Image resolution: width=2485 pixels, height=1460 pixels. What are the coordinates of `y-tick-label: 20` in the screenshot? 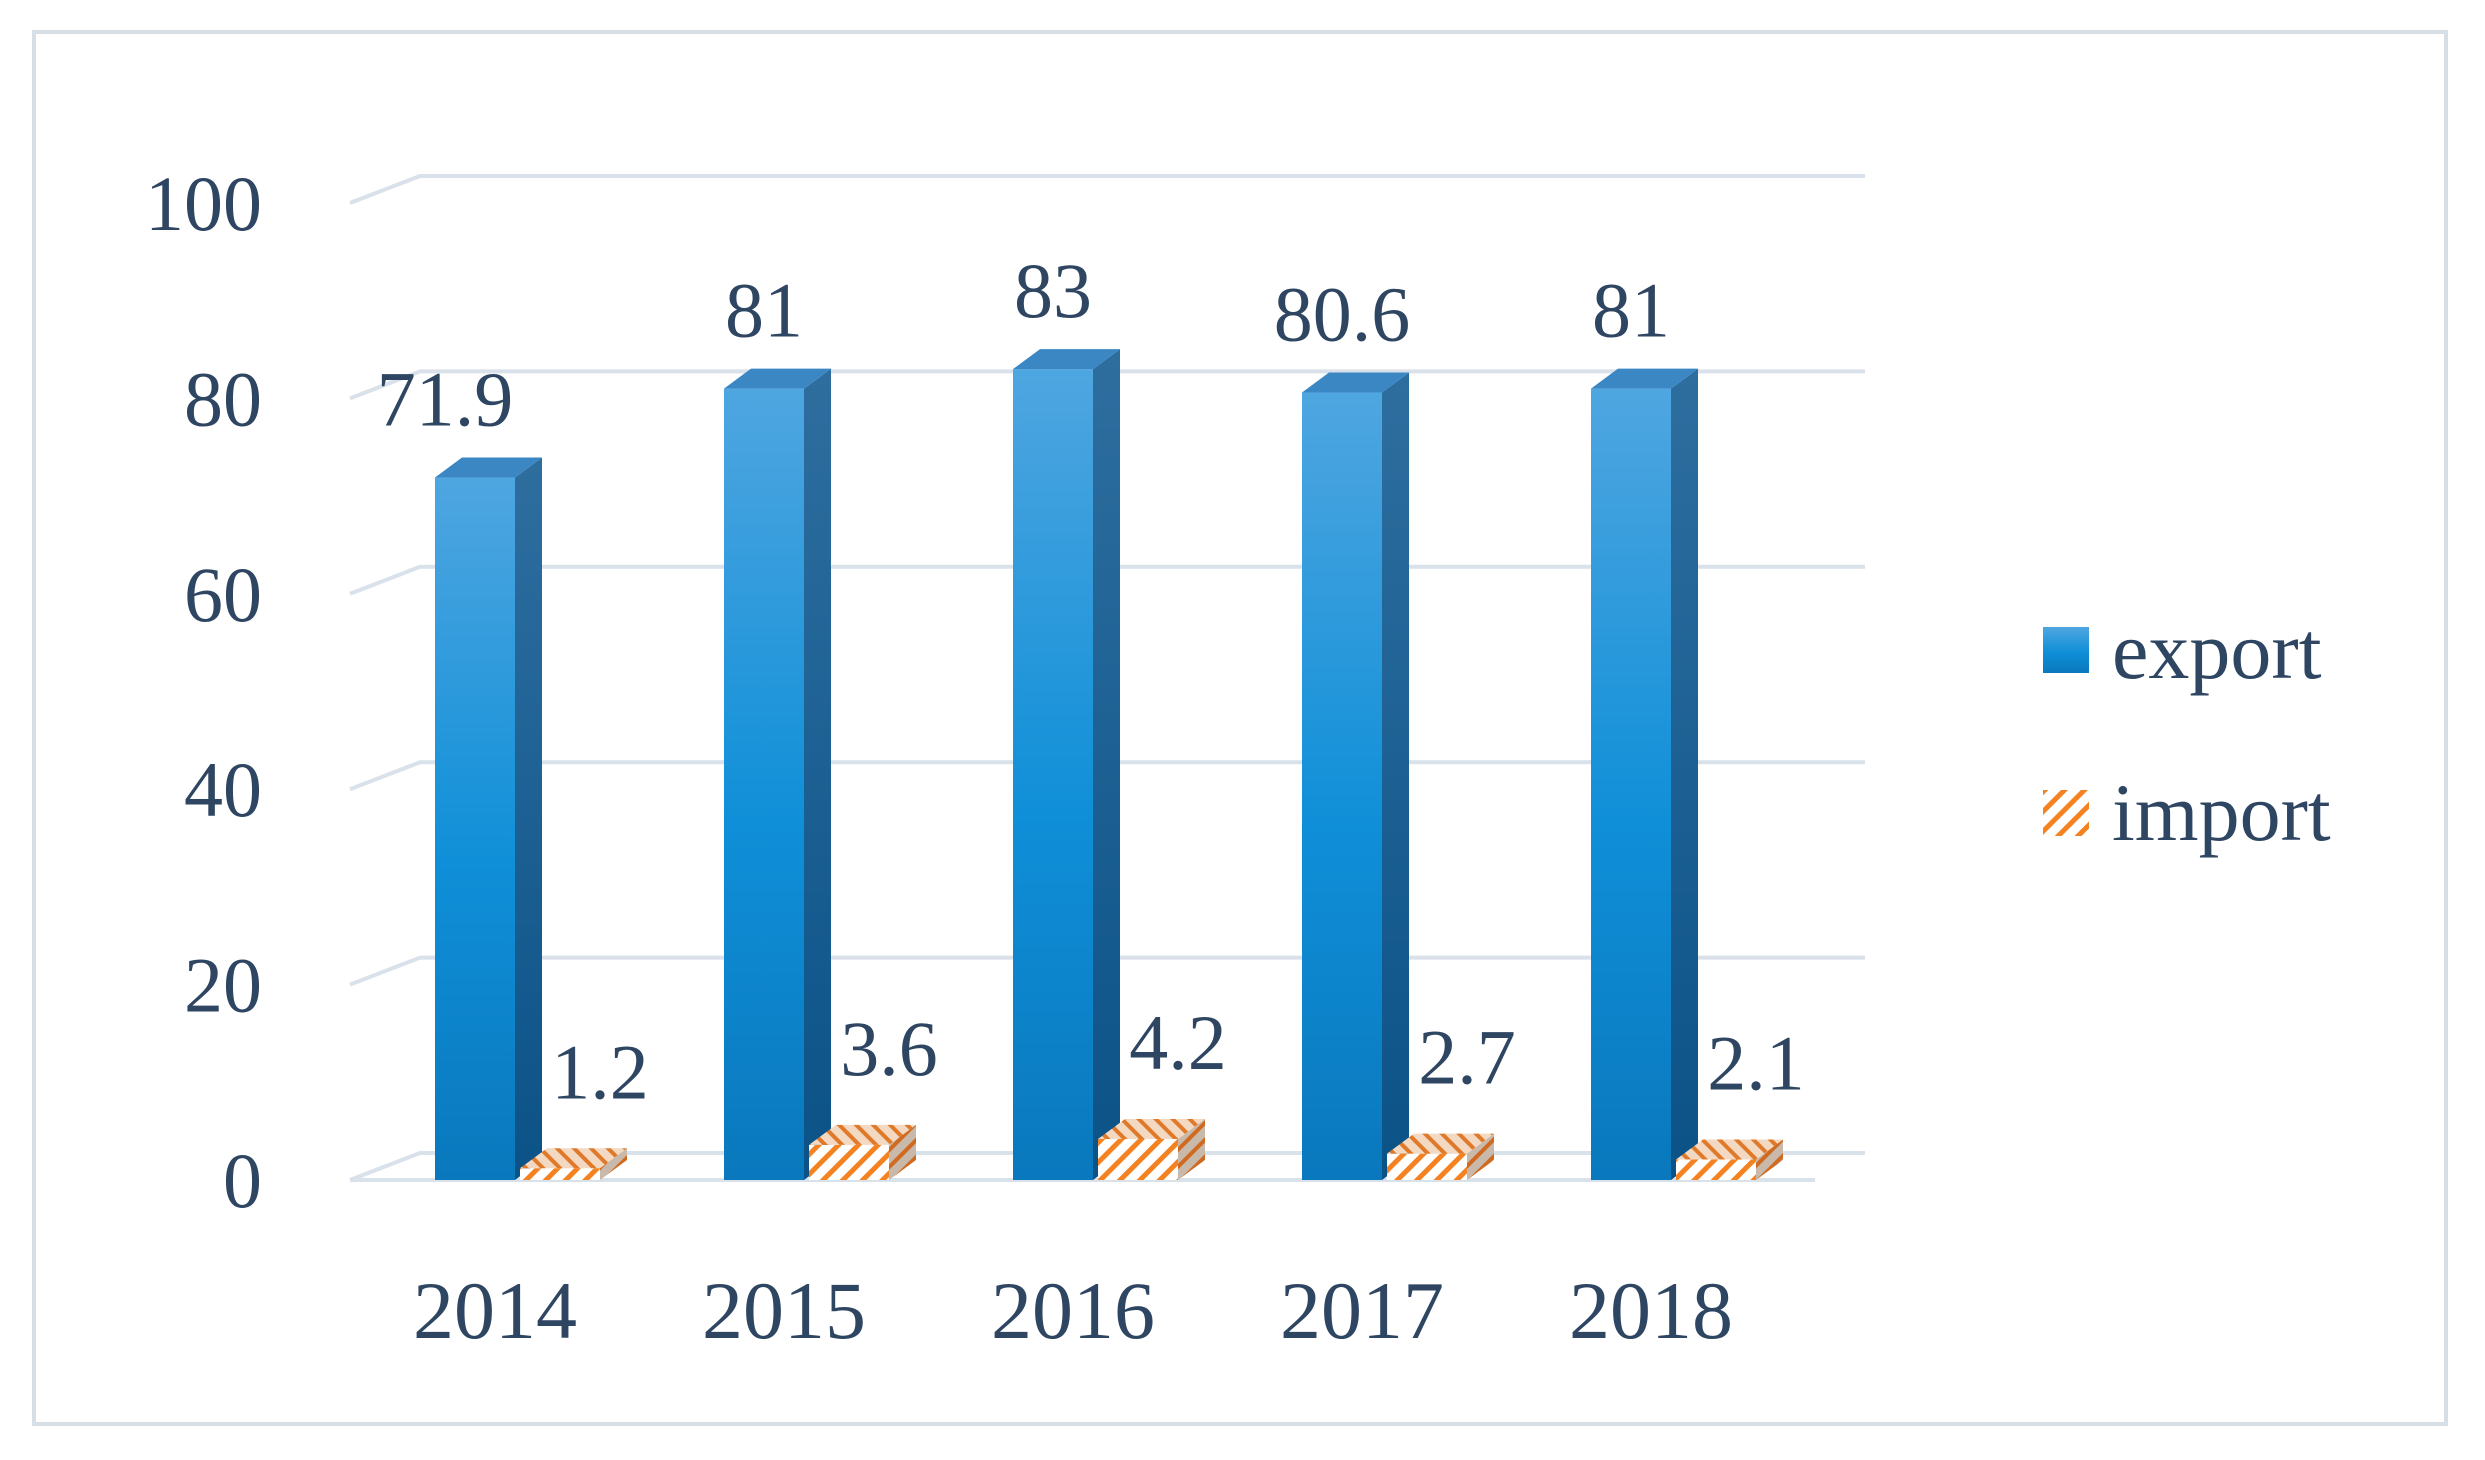 It's located at (223, 985).